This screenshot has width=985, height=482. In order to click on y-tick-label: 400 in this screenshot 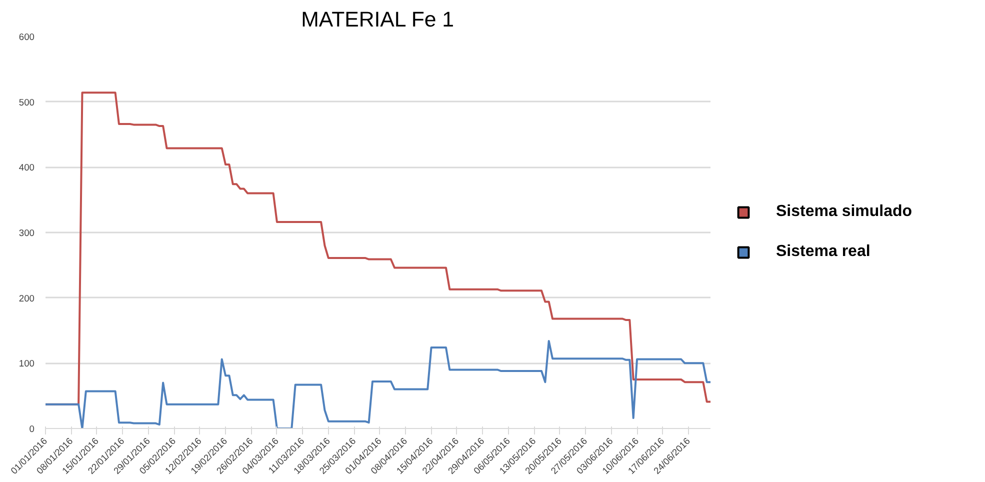, I will do `click(26, 167)`.